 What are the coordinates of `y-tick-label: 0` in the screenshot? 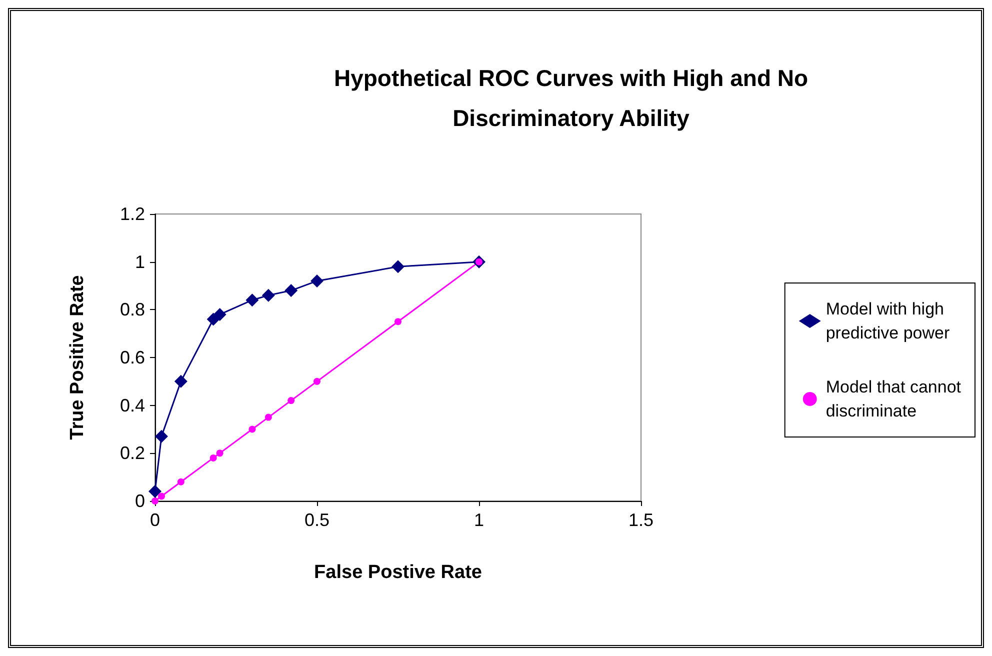 It's located at (139, 501).